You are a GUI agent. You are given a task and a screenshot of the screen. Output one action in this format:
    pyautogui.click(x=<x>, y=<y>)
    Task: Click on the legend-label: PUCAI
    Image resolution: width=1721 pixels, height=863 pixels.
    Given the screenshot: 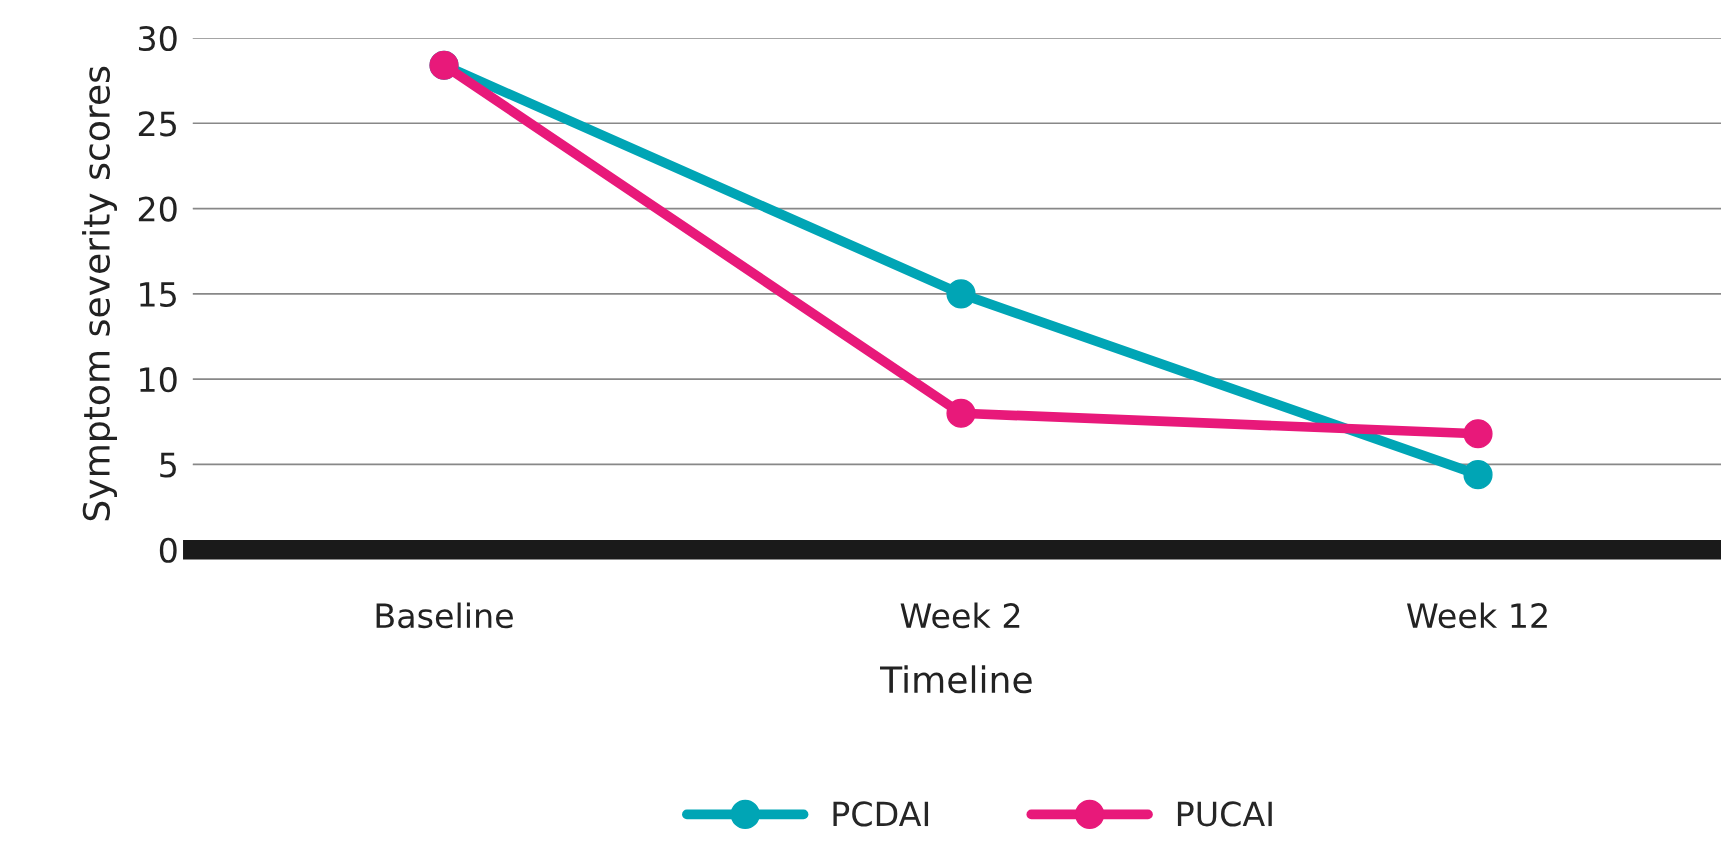 What is the action you would take?
    pyautogui.click(x=1224, y=814)
    